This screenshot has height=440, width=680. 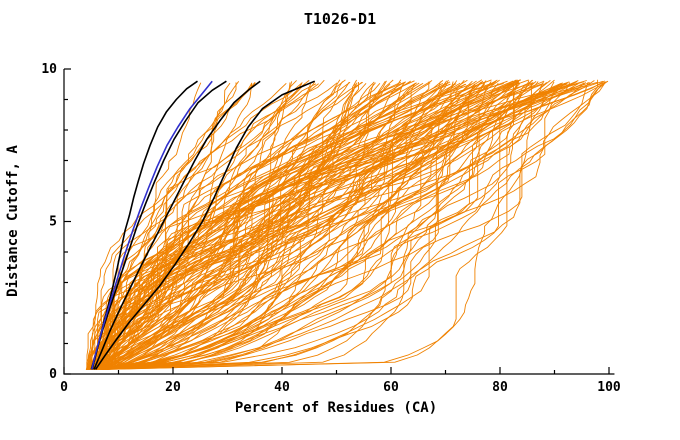 I want to click on chart-title: T1026-D1, so click(x=340, y=19).